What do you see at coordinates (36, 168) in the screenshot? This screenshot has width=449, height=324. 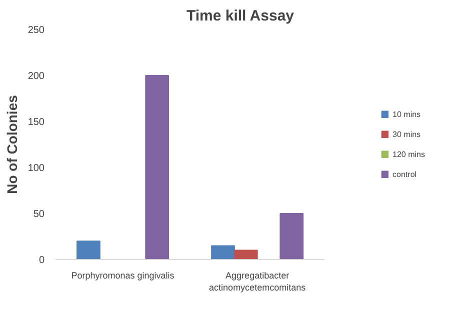 I see `y-tick-label: 100` at bounding box center [36, 168].